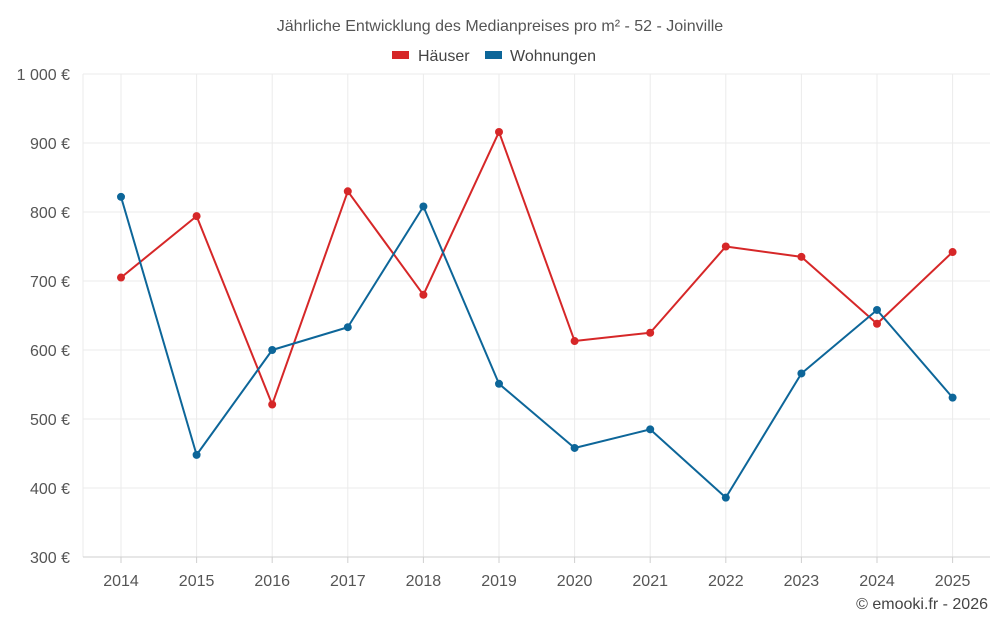  I want to click on data-point-wohnungen-2016, so click(272, 350).